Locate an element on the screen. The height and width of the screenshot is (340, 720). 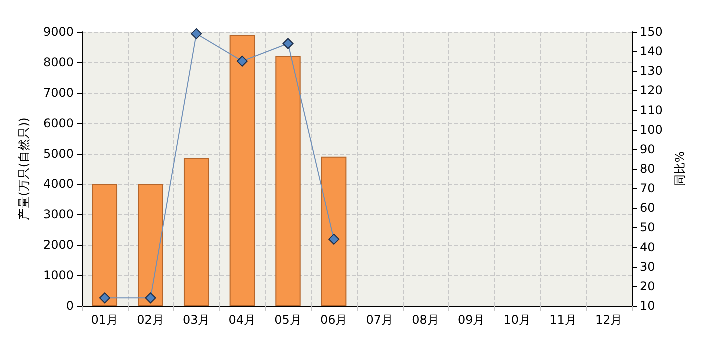
y-tick-label: 7000 is located at coordinates (58, 93).